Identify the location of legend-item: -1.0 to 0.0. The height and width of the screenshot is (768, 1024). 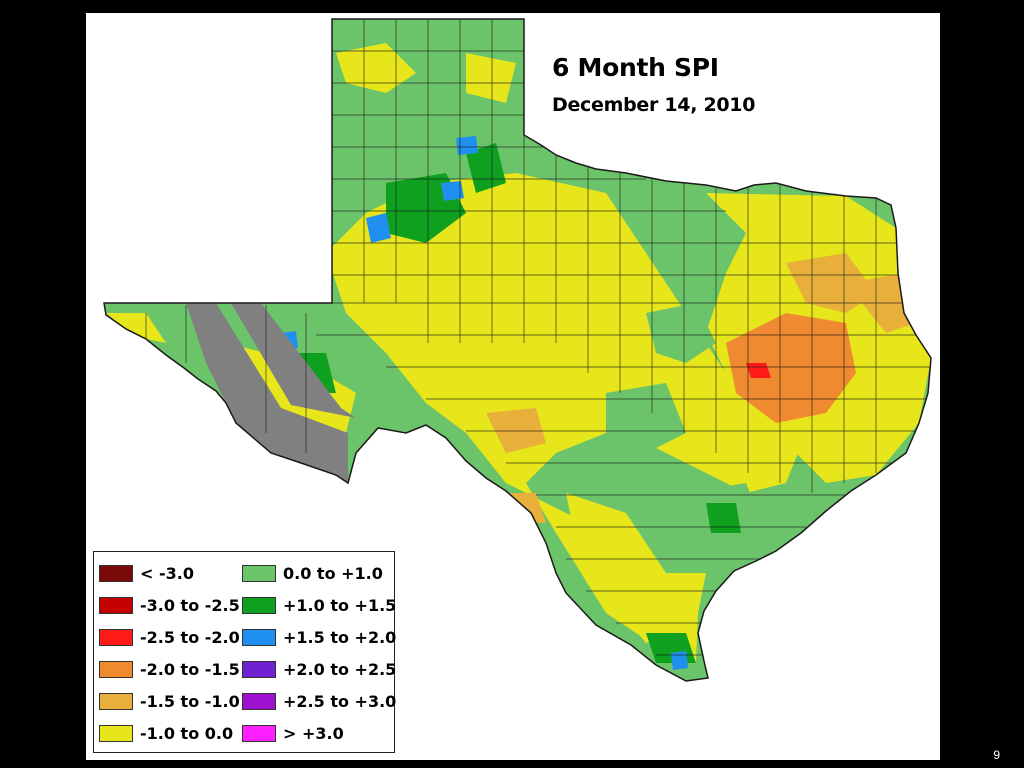
(166, 733).